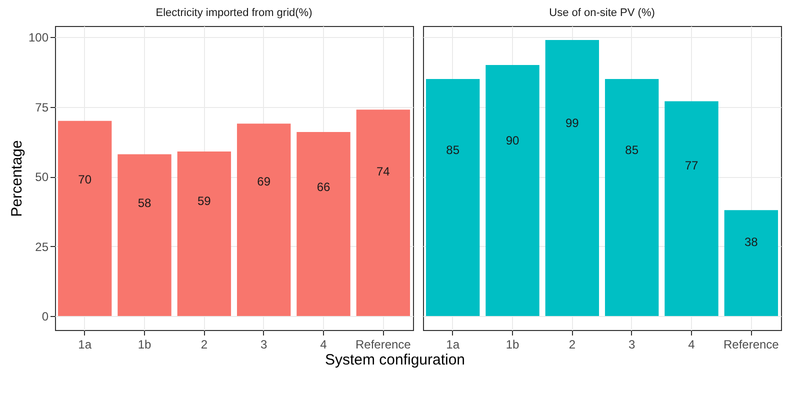 The width and height of the screenshot is (808, 407). Describe the element at coordinates (42, 107) in the screenshot. I see `y-tick-label: 75` at that location.